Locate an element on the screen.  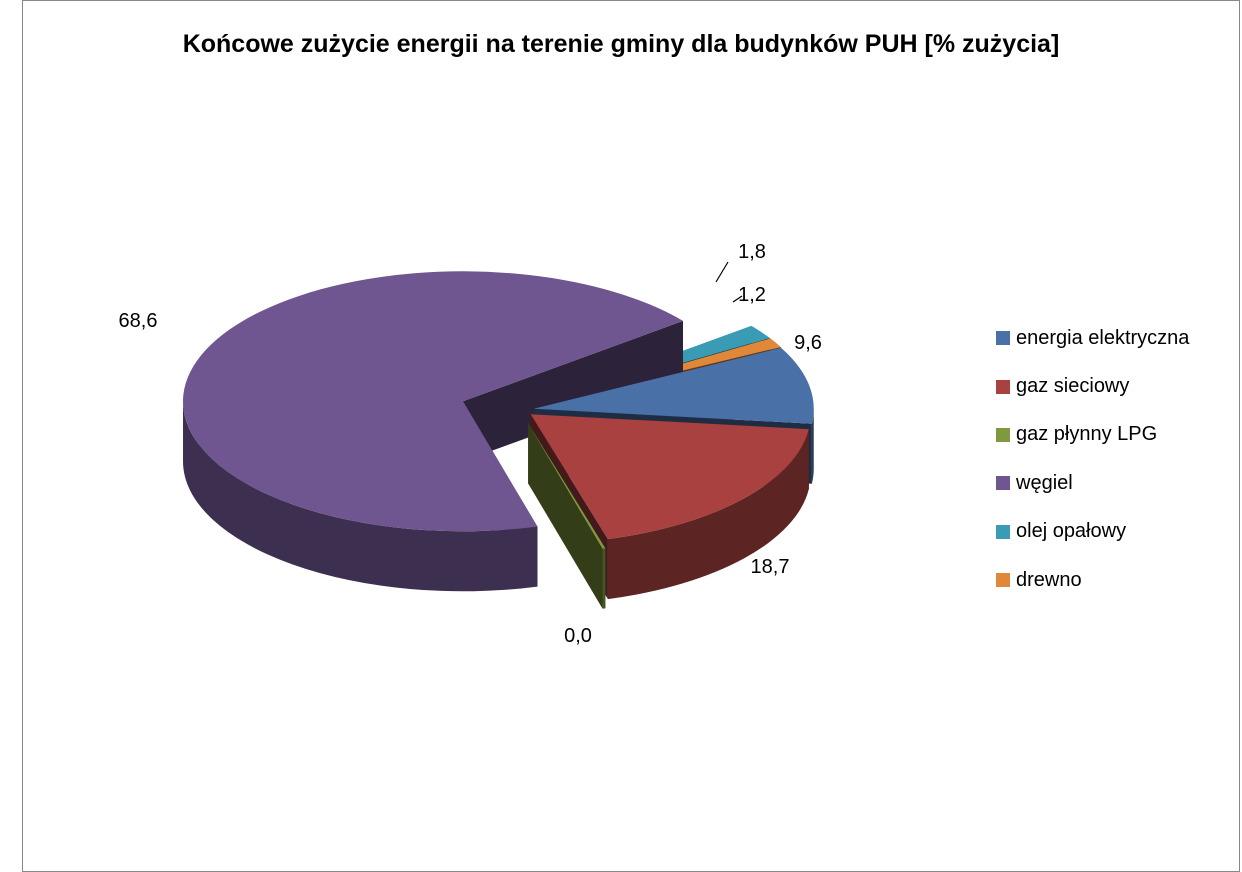
legend-item-energia-elektryczna: energia elektryczna is located at coordinates (1092, 338).